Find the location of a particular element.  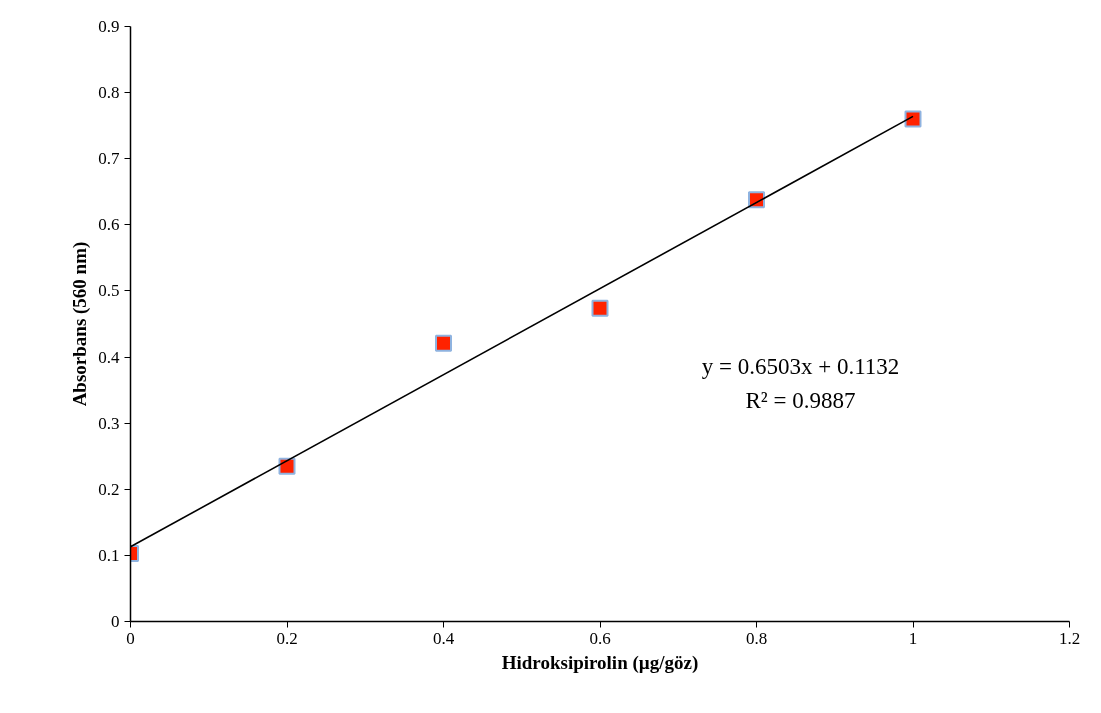

y-tick-label: 0.1 is located at coordinates (109, 555).